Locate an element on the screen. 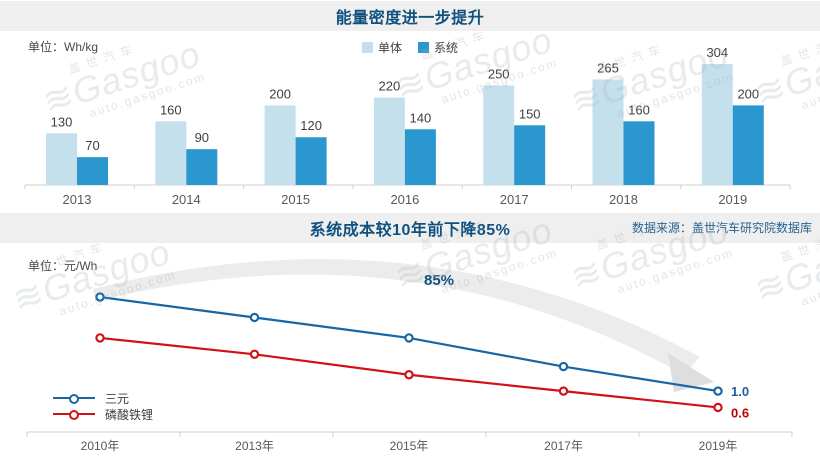 Image resolution: width=820 pixels, height=461 pixels. bar-value-system: 140 is located at coordinates (421, 117).